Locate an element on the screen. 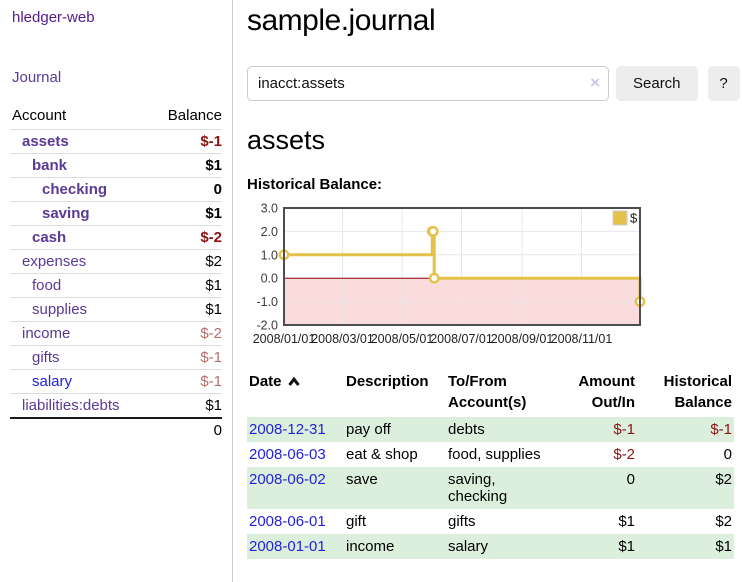  accounts-total-row: 0 is located at coordinates (116, 429).